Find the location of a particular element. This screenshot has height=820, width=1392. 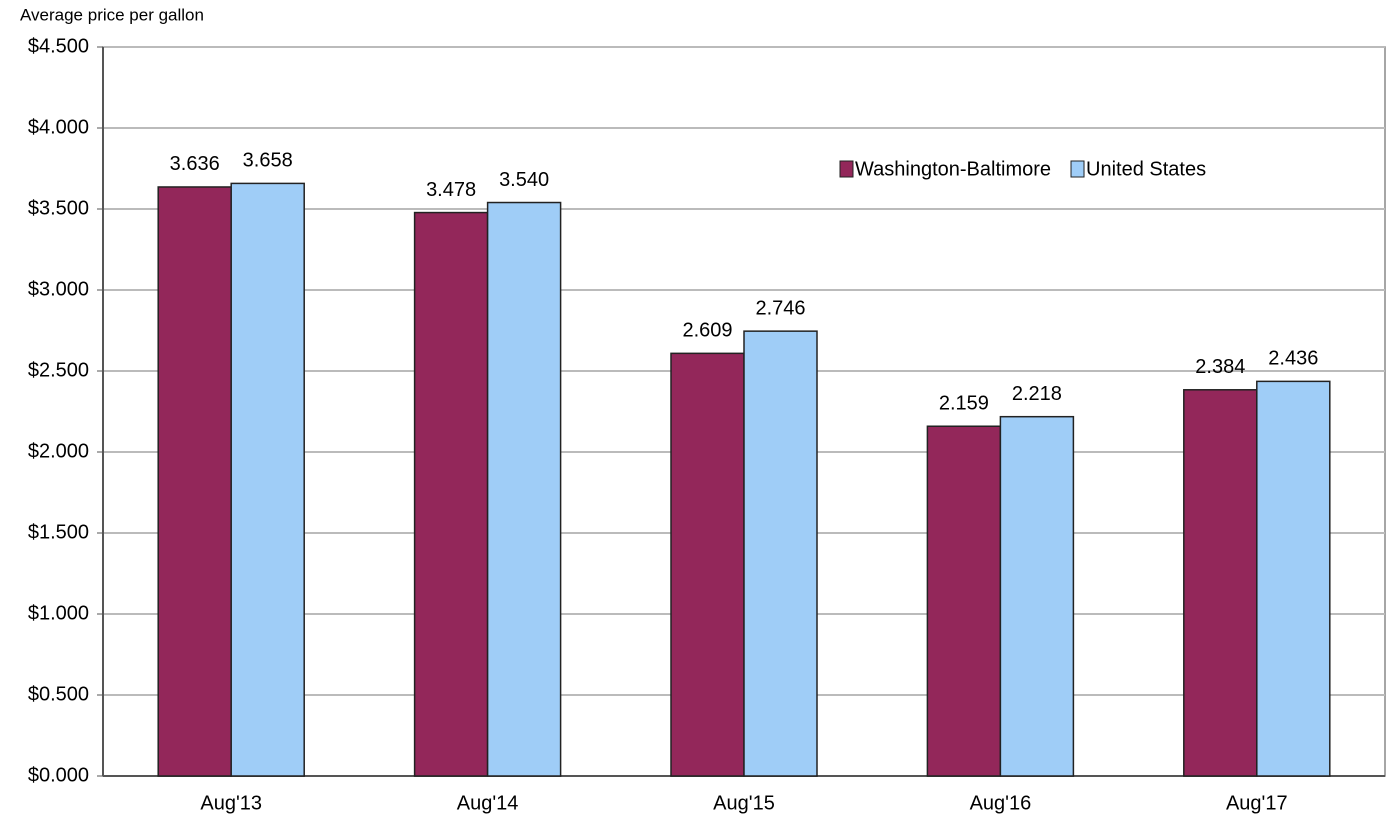

data-label: 2.384 is located at coordinates (1220, 367).